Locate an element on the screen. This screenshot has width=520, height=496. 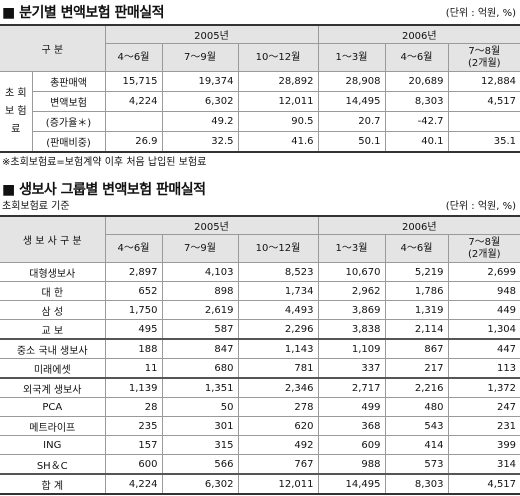
data-row: (판매비중) 26.9 32.5 41.6 50.1 40.1 35.1 is located at coordinates (260, 142).